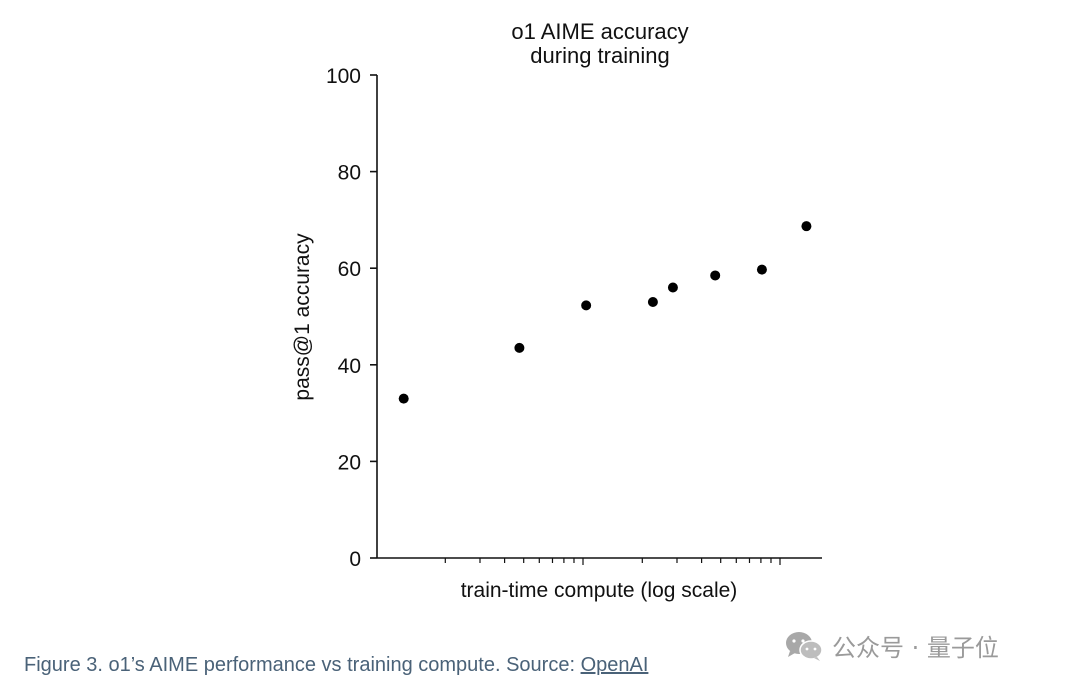 This screenshot has width=1080, height=690. What do you see at coordinates (349, 173) in the screenshot?
I see `y-tick-label: 80` at bounding box center [349, 173].